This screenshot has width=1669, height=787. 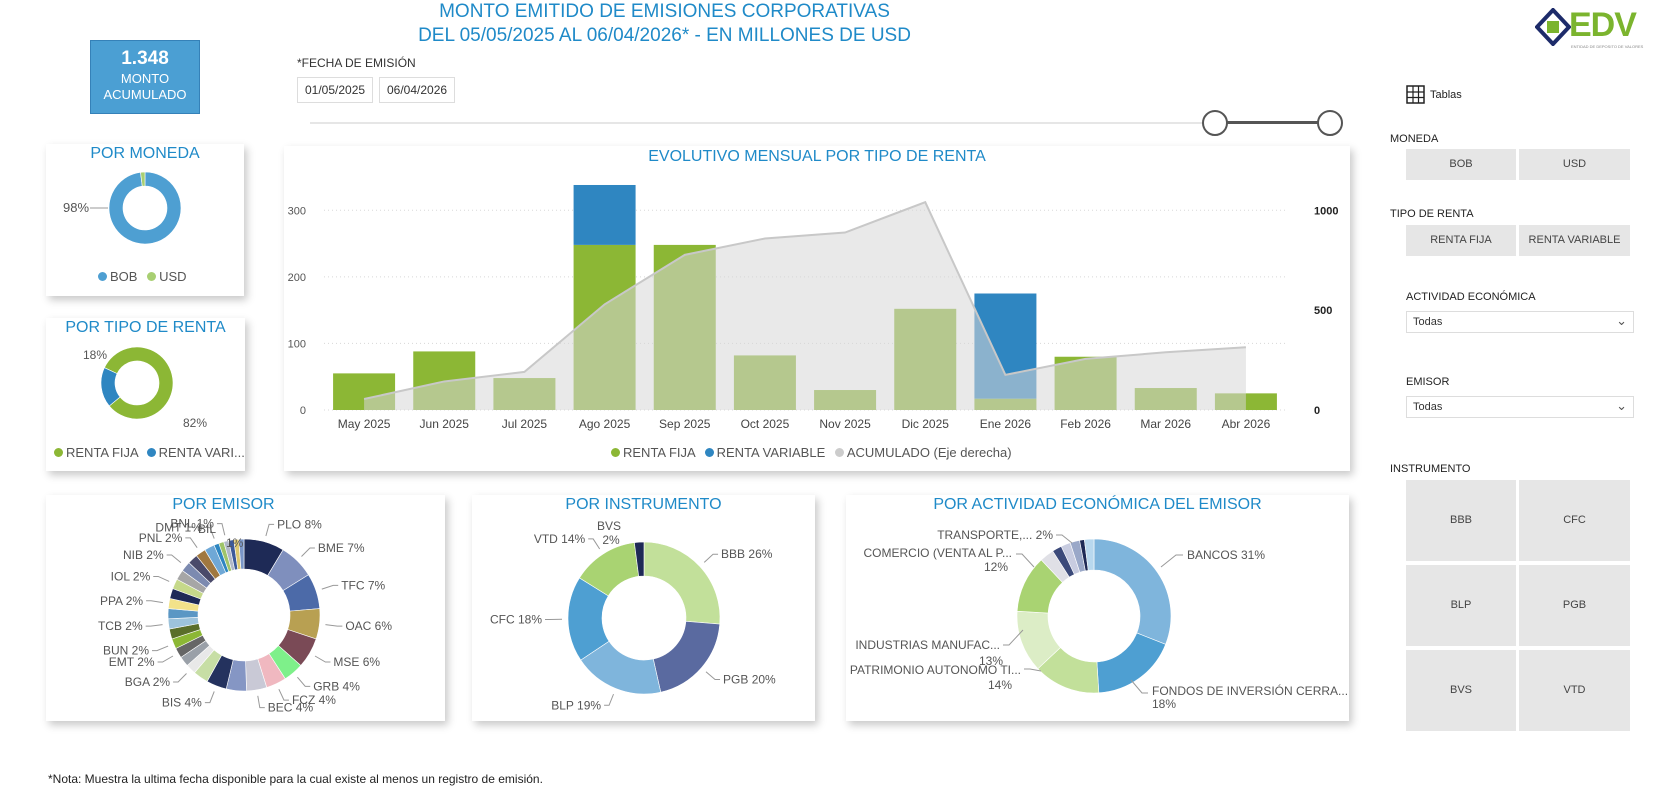 What do you see at coordinates (1415, 94) in the screenshot?
I see `table-icon` at bounding box center [1415, 94].